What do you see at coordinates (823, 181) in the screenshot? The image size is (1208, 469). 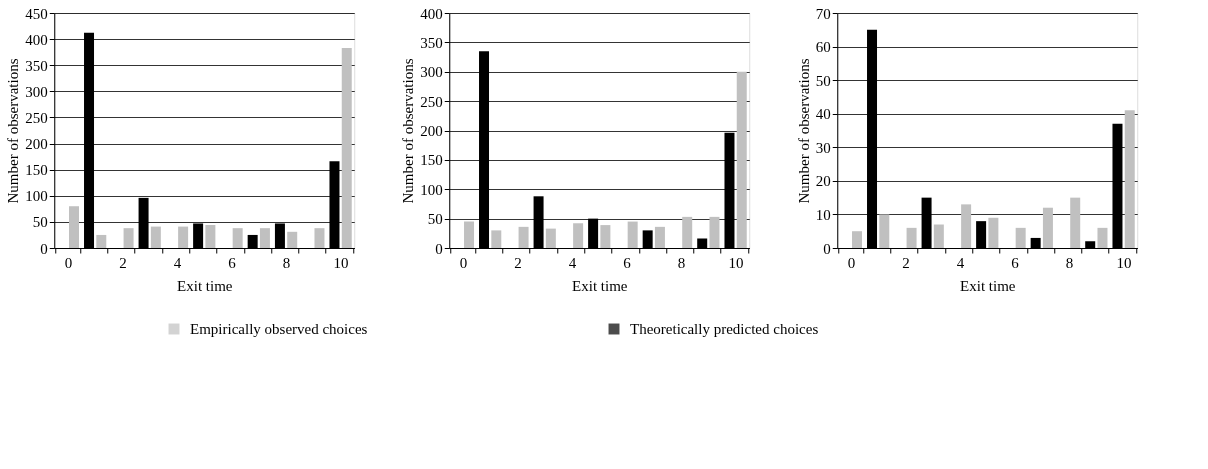 I see `y-tick-label: 20` at bounding box center [823, 181].